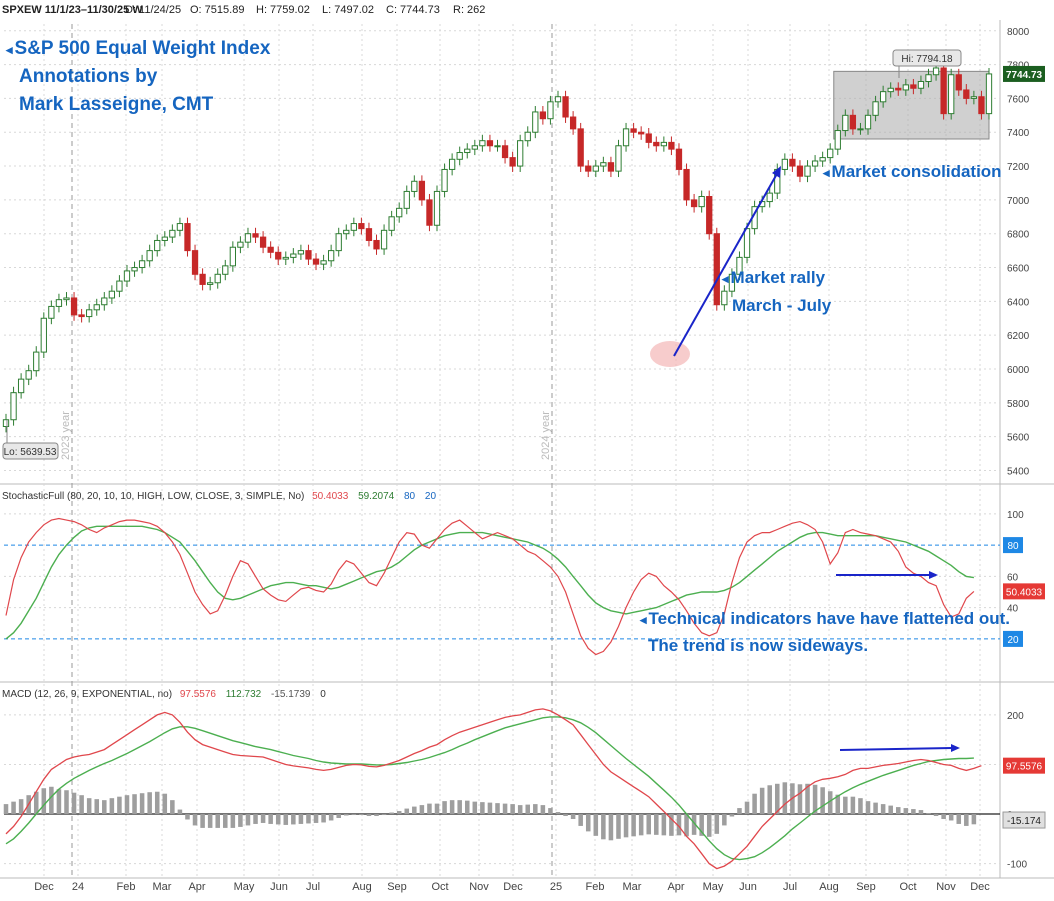 The height and width of the screenshot is (901, 1054). I want to click on stoch-flat-arrowhead, so click(933, 575).